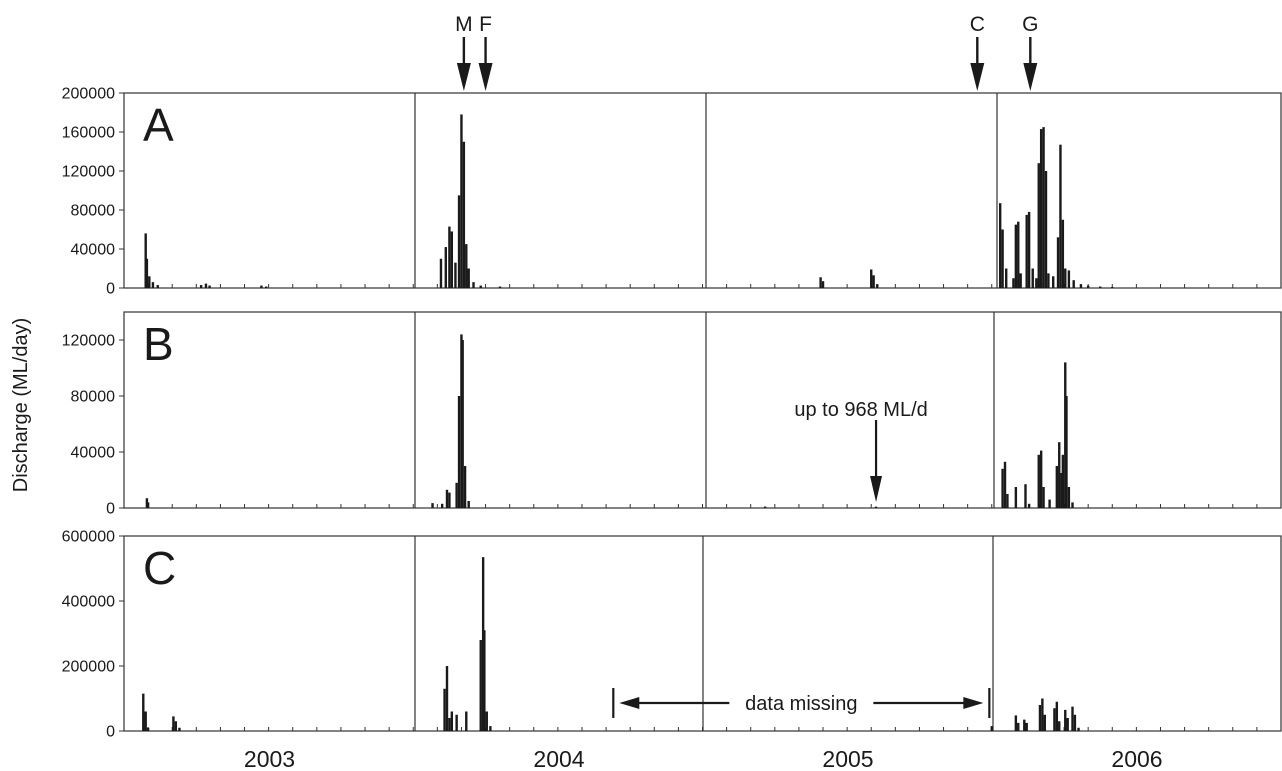 The width and height of the screenshot is (1282, 771). Describe the element at coordinates (93, 250) in the screenshot. I see `y-tick-label: 40000` at that location.